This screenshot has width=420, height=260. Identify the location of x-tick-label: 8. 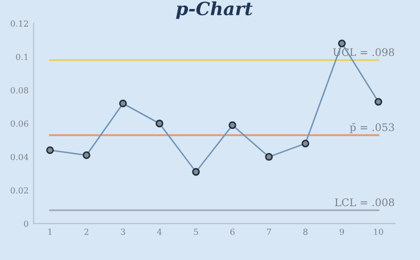
(305, 231).